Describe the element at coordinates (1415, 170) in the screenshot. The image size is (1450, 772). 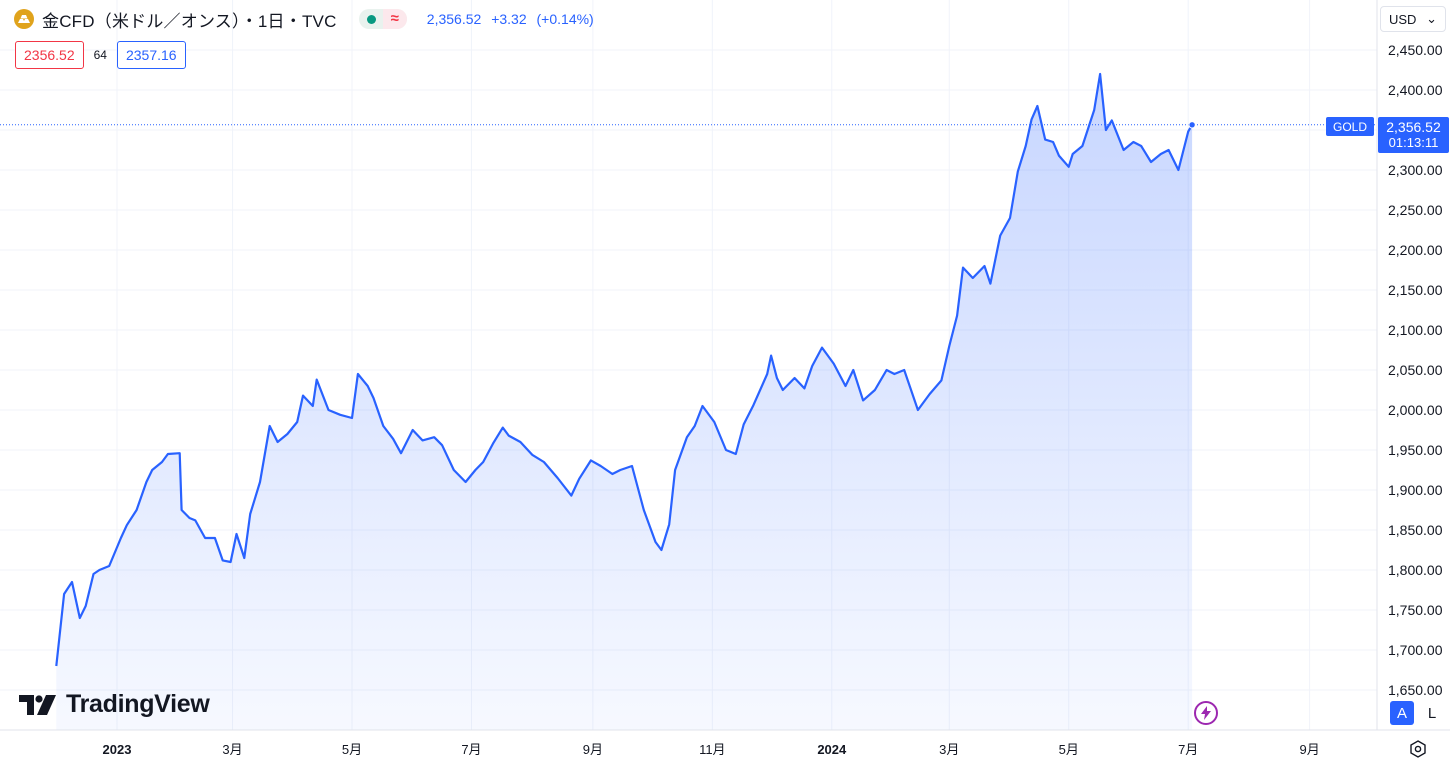
I see `y-tick-label: 2,300.00` at that location.